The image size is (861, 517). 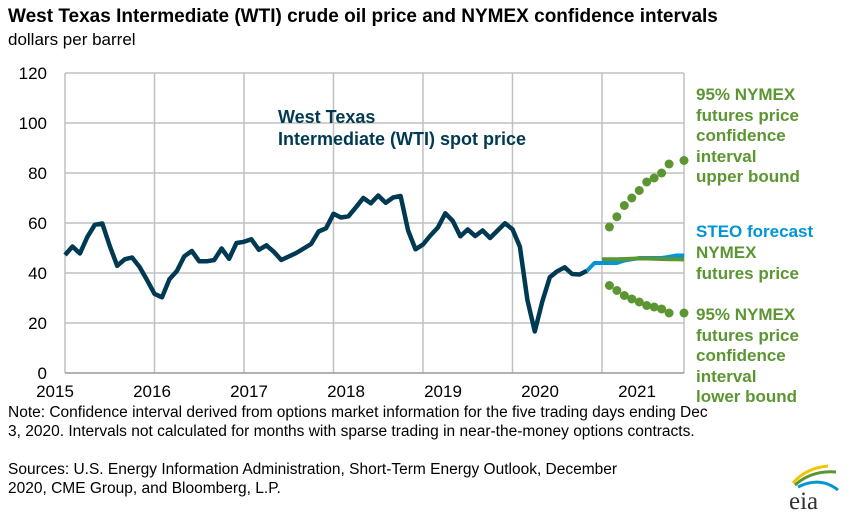 I want to click on y-tick-label: 60, so click(x=37, y=223).